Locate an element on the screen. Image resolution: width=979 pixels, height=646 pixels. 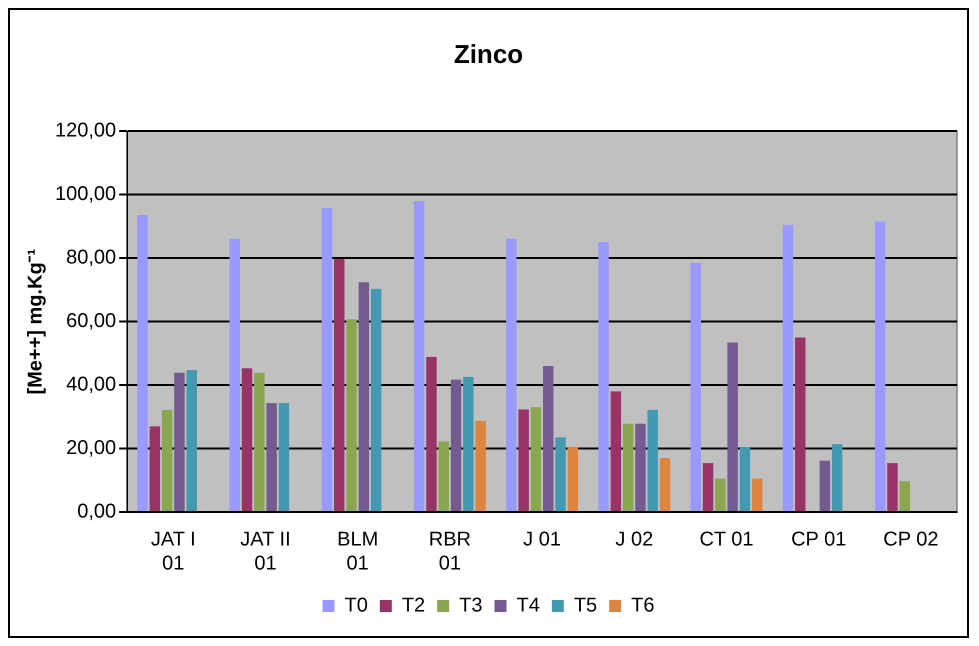
chart-title: Zinco is located at coordinates (489, 53).